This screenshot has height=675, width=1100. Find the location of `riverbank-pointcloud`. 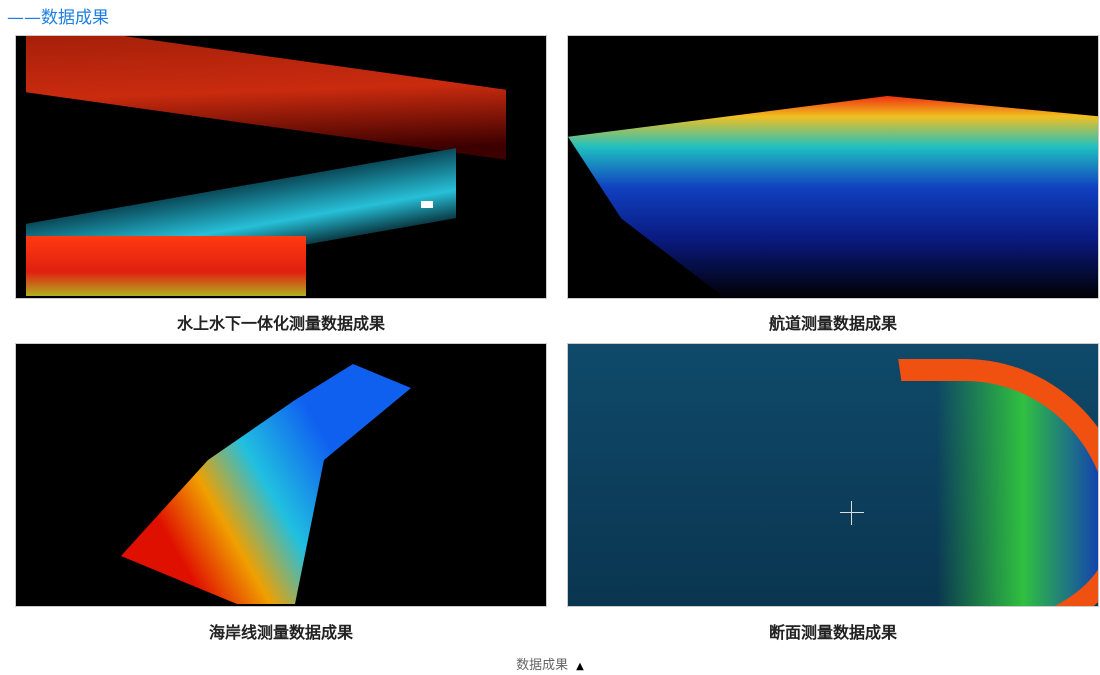

riverbank-pointcloud is located at coordinates (266, 98).